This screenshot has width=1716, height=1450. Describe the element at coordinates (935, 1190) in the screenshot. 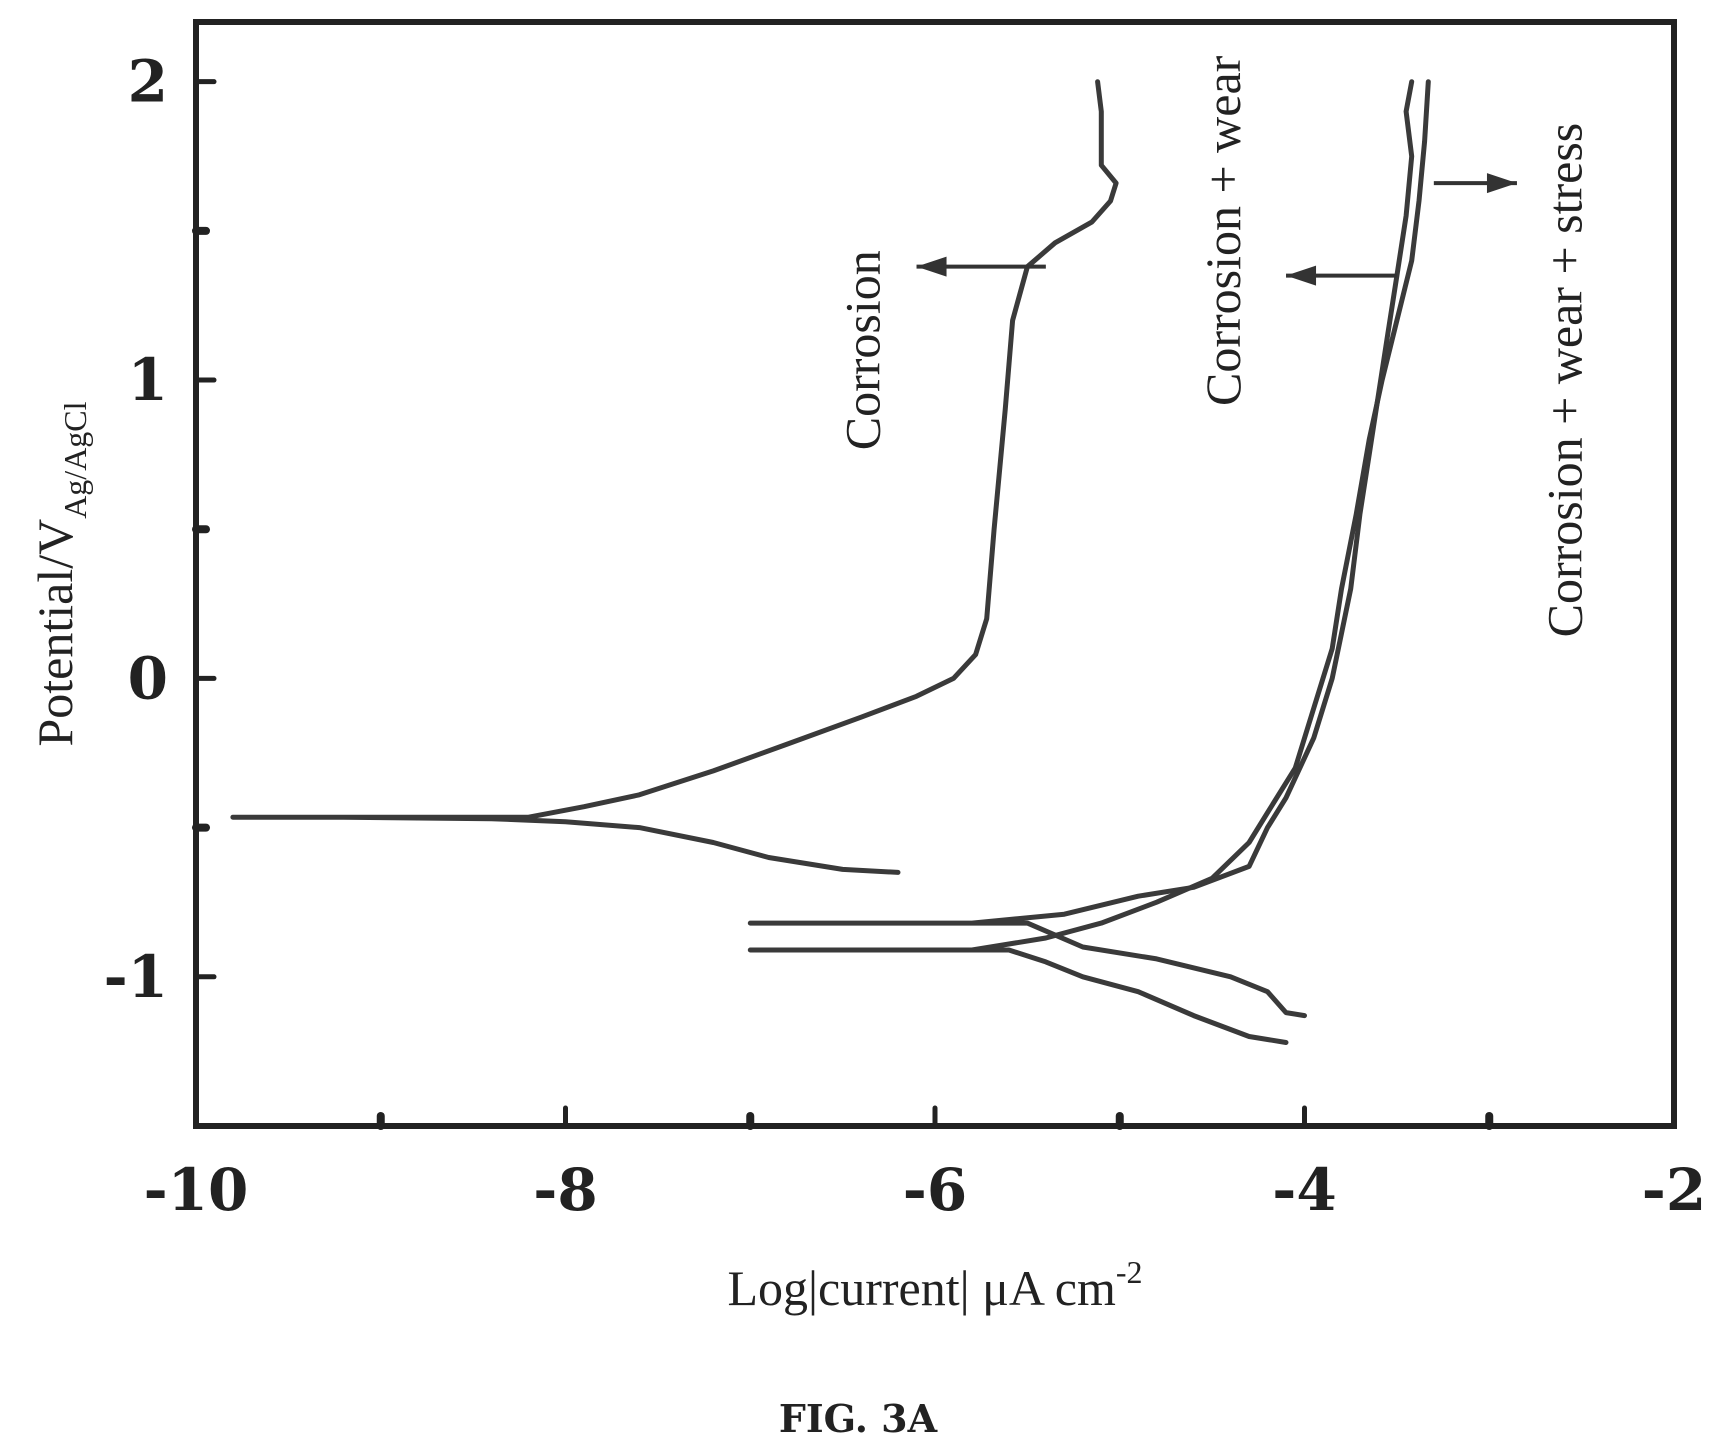

I see `x-tick-label: -6` at that location.